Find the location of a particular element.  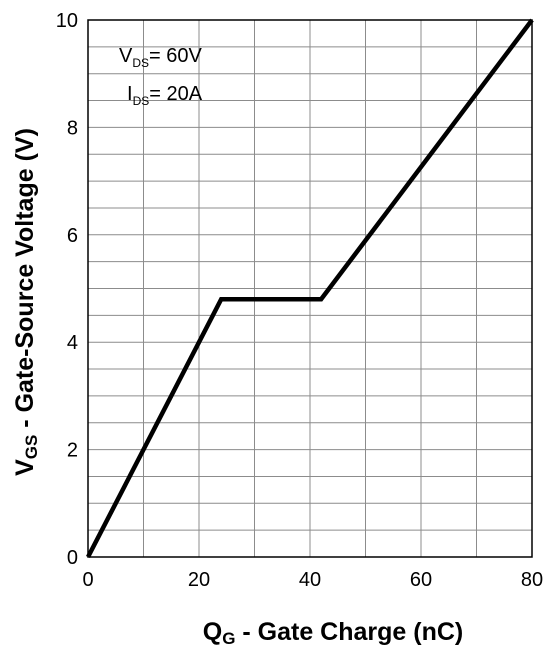

annotation-ids-main: I is located at coordinates (130, 94).